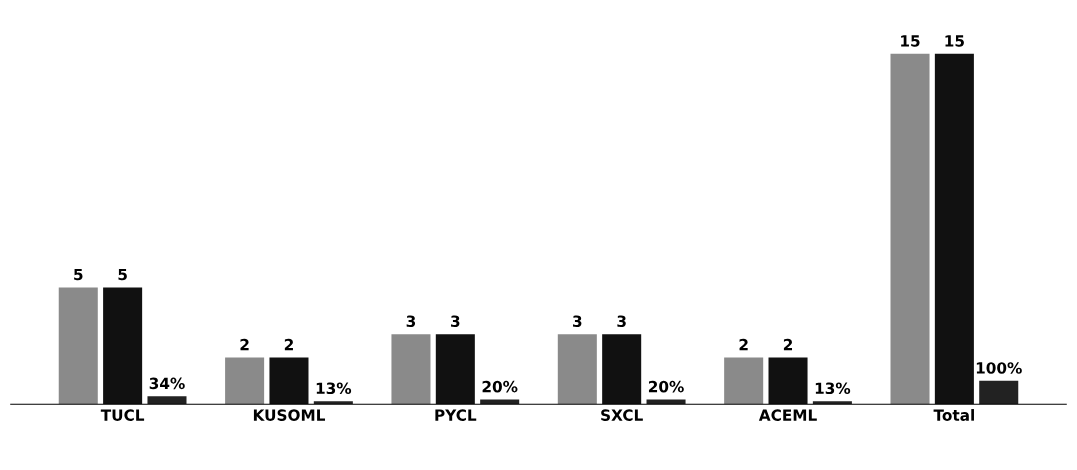 This screenshot has width=1077, height=470. Describe the element at coordinates (122, 415) in the screenshot. I see `x-tick-label: TUCL` at that location.